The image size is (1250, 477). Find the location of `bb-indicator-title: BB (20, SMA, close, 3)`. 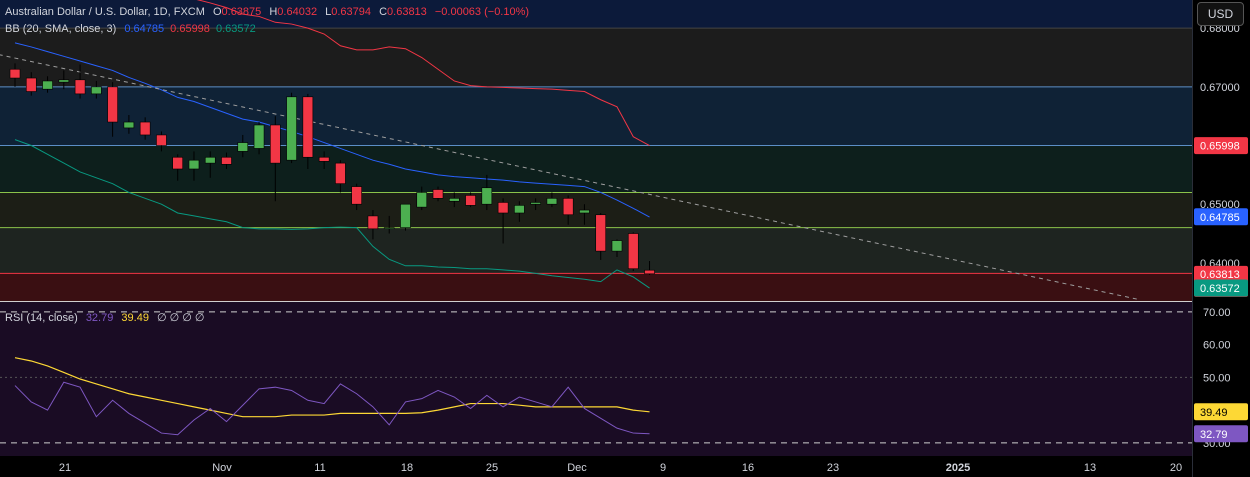

bb-indicator-title: BB (20, SMA, close, 3) is located at coordinates (61, 29).